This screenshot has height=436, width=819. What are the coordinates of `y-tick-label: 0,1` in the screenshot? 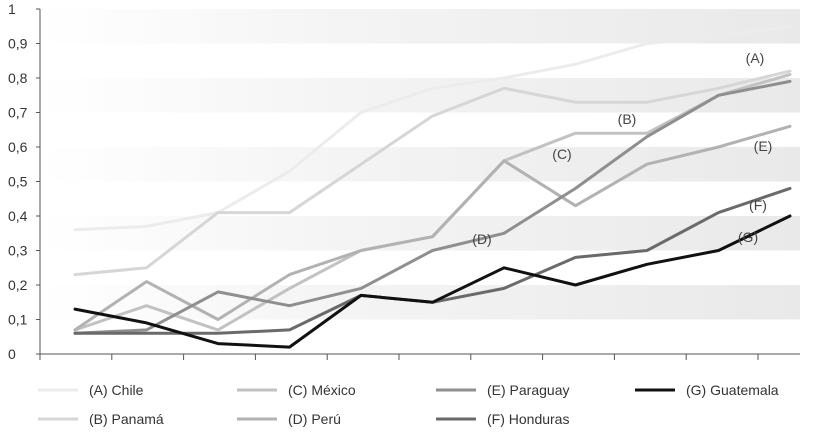 It's located at (18, 320).